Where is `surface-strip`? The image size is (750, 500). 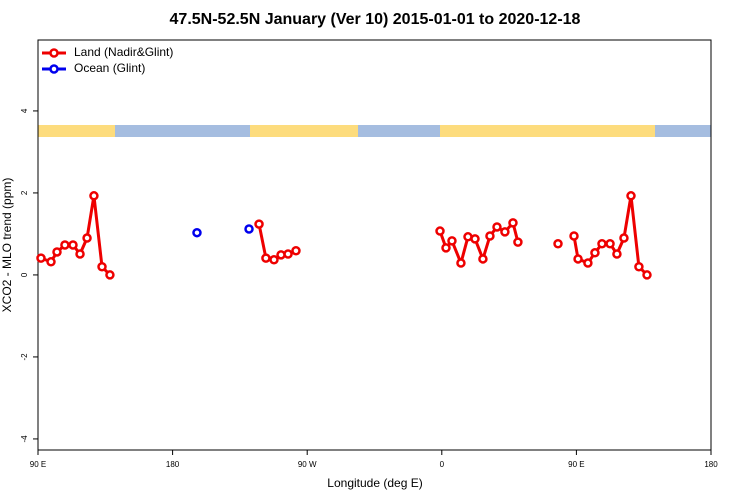 surface-strip is located at coordinates (374, 131).